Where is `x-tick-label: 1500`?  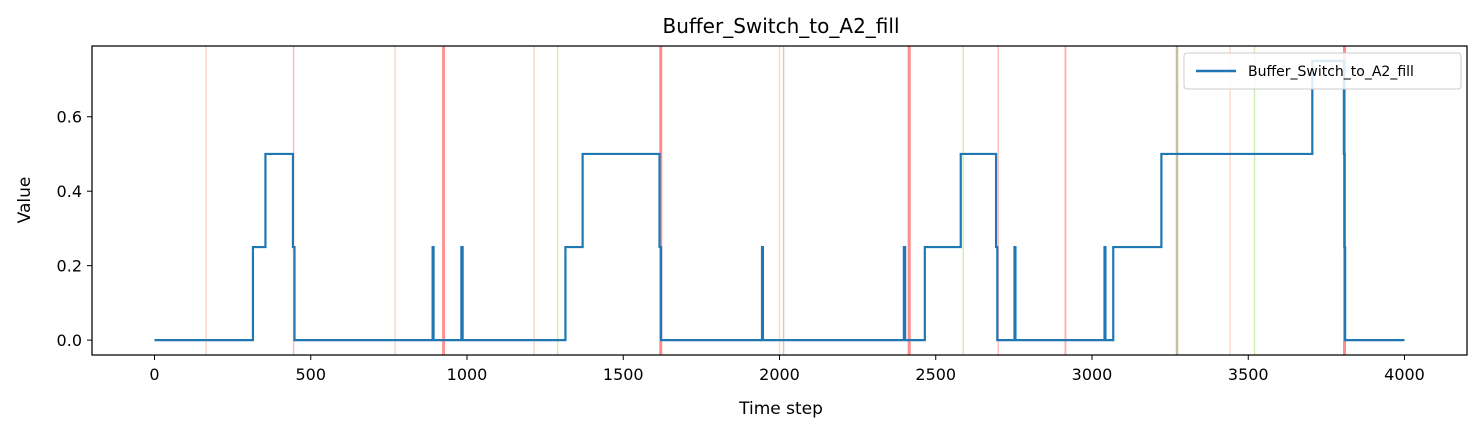 x-tick-label: 1500 is located at coordinates (623, 374).